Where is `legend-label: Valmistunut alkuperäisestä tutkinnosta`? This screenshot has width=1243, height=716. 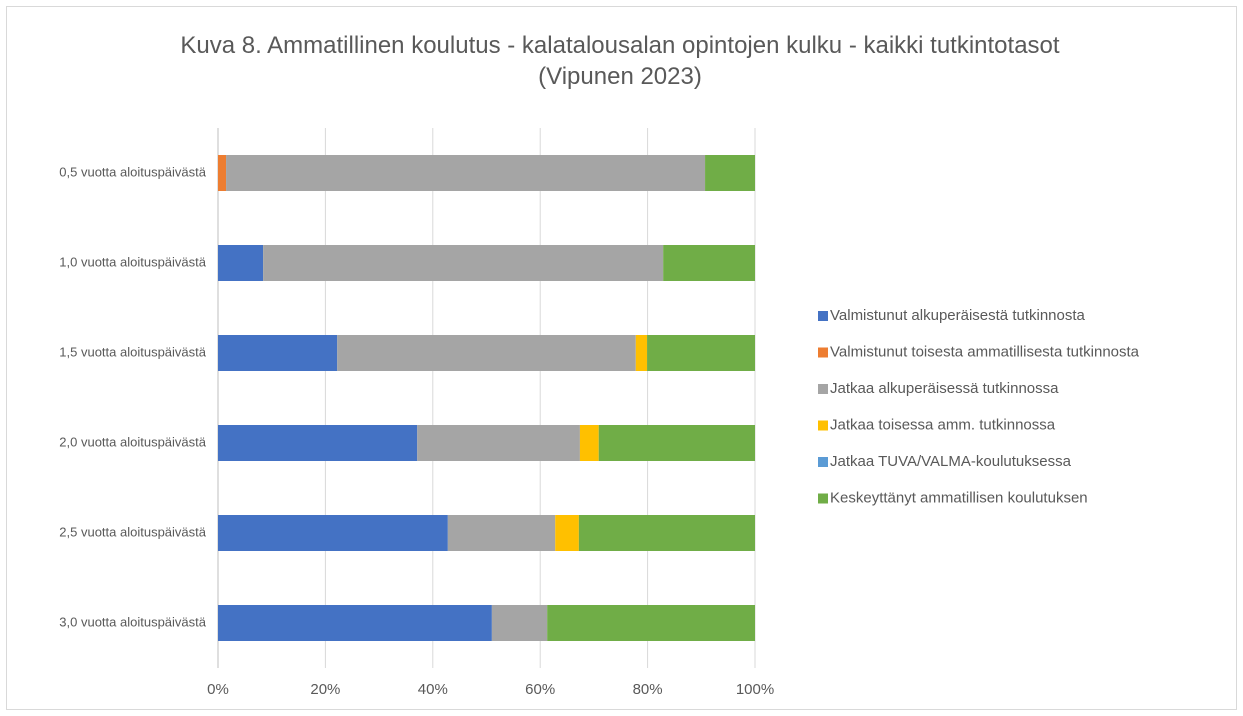 legend-label: Valmistunut alkuperäisestä tutkinnosta is located at coordinates (958, 315).